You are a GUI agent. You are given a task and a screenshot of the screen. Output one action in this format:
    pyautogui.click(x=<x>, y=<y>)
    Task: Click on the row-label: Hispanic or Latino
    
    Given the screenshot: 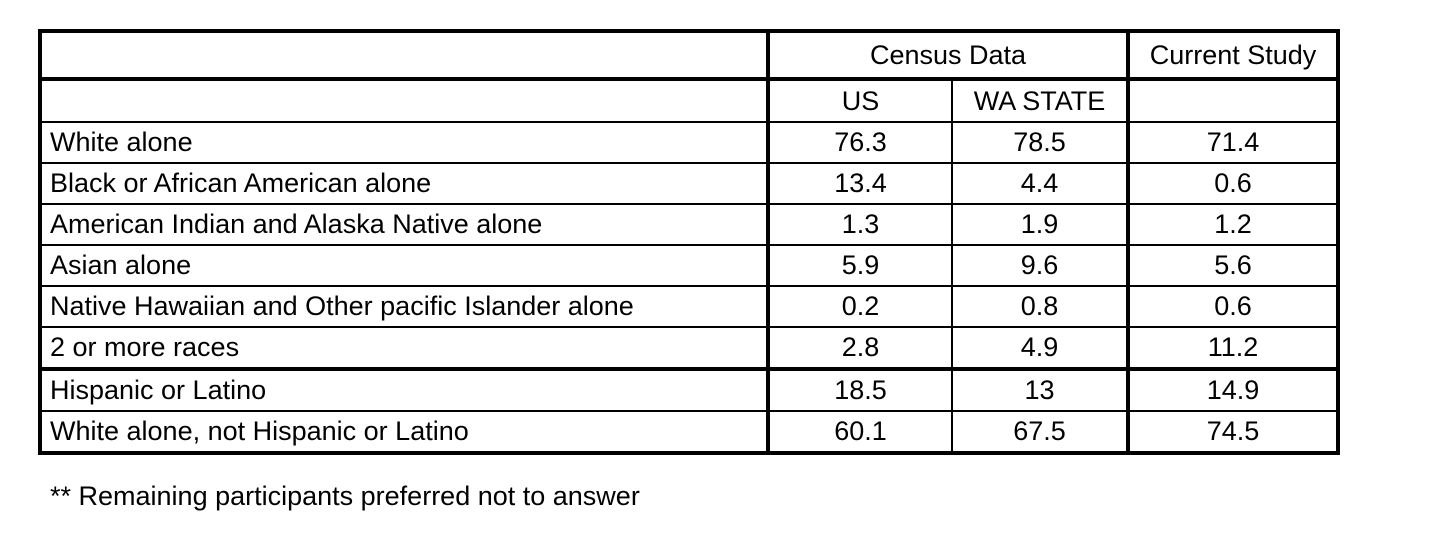 What is the action you would take?
    pyautogui.click(x=404, y=390)
    